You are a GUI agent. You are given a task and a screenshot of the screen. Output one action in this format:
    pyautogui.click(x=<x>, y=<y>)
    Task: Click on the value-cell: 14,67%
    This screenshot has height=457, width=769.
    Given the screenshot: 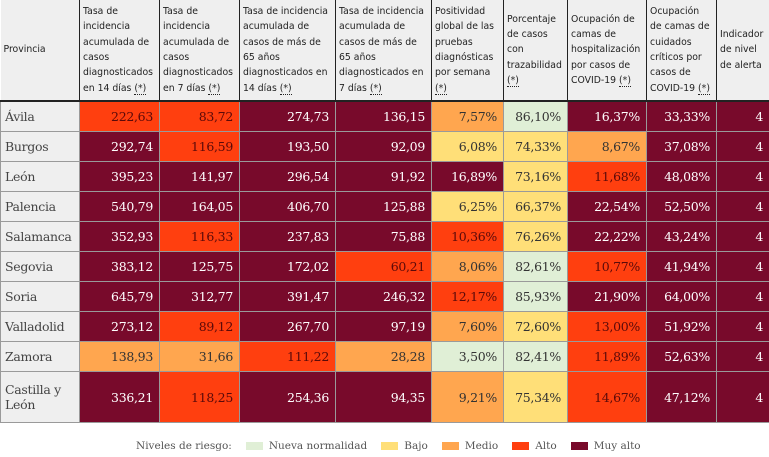 What is the action you would take?
    pyautogui.click(x=607, y=397)
    